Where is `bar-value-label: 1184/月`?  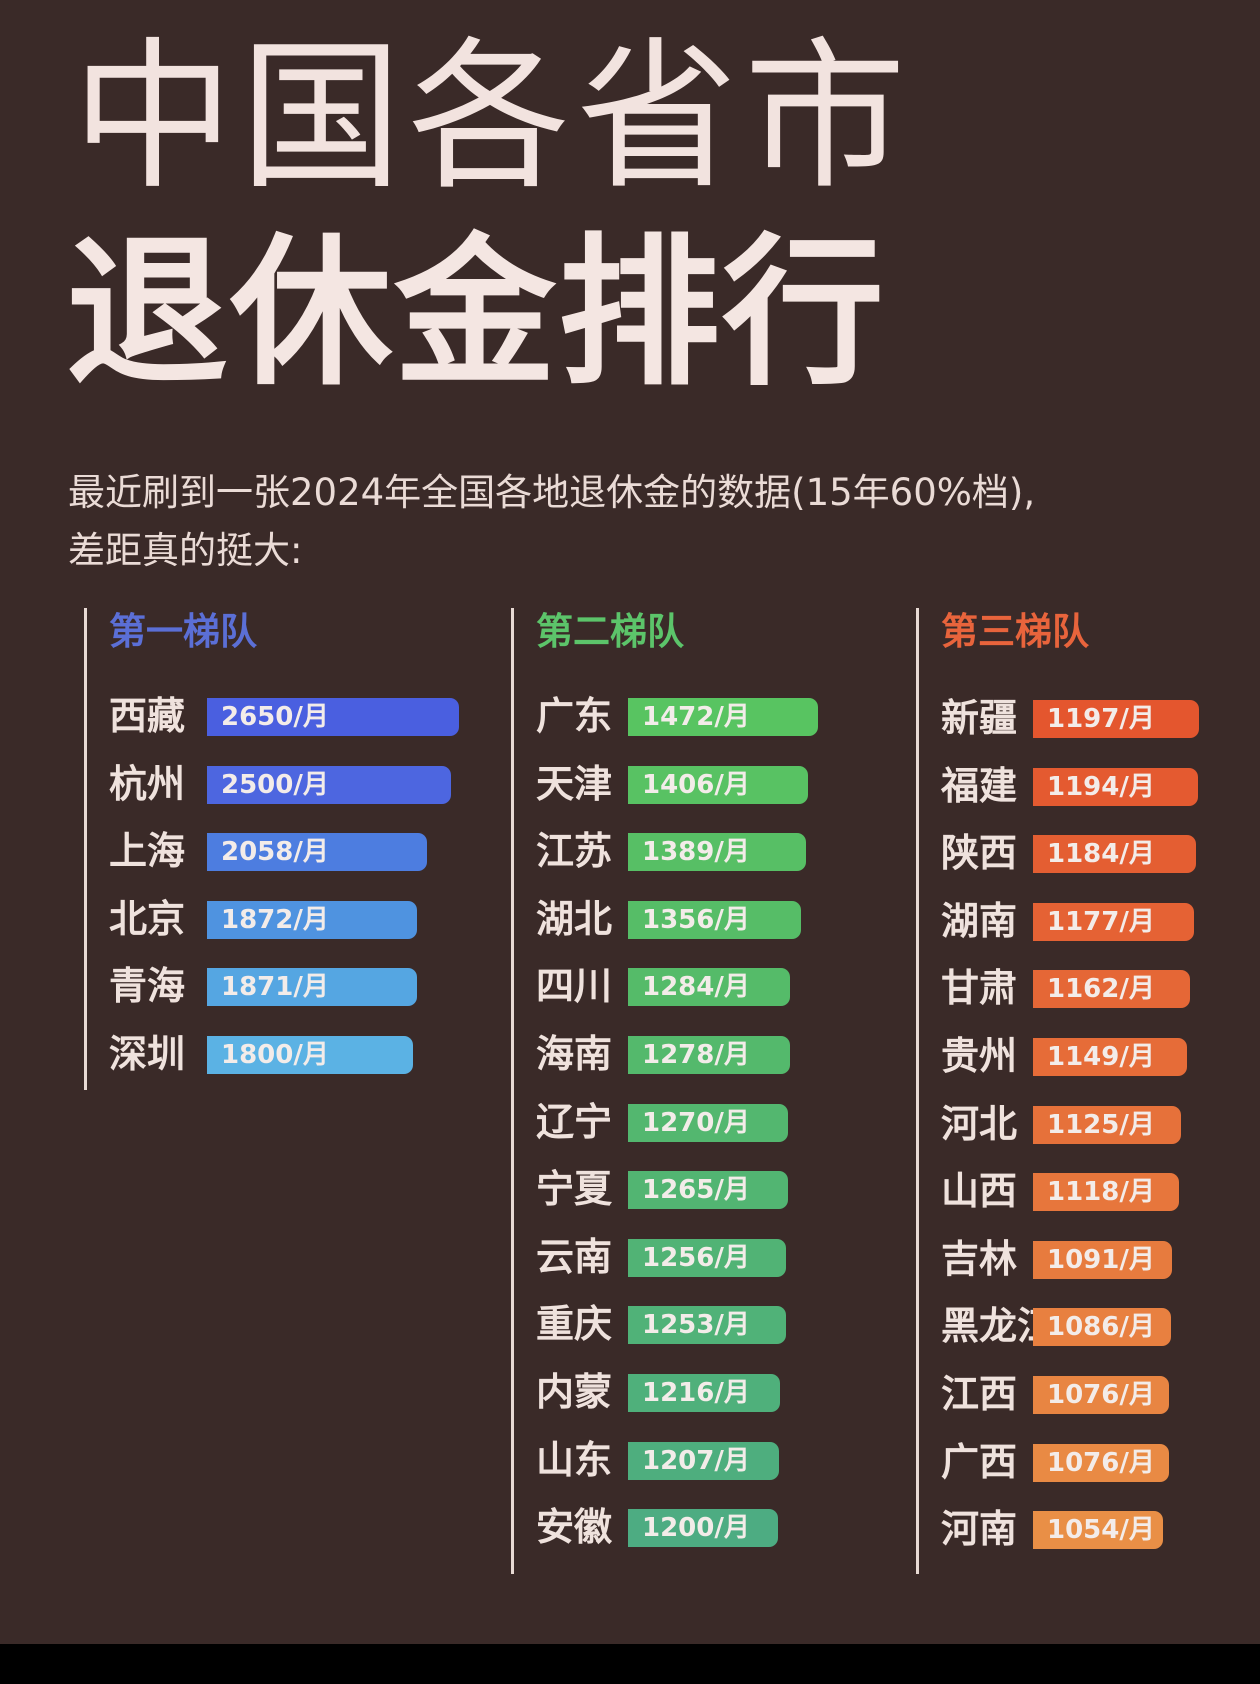
bar-value-label: 1184/月 is located at coordinates (1101, 854).